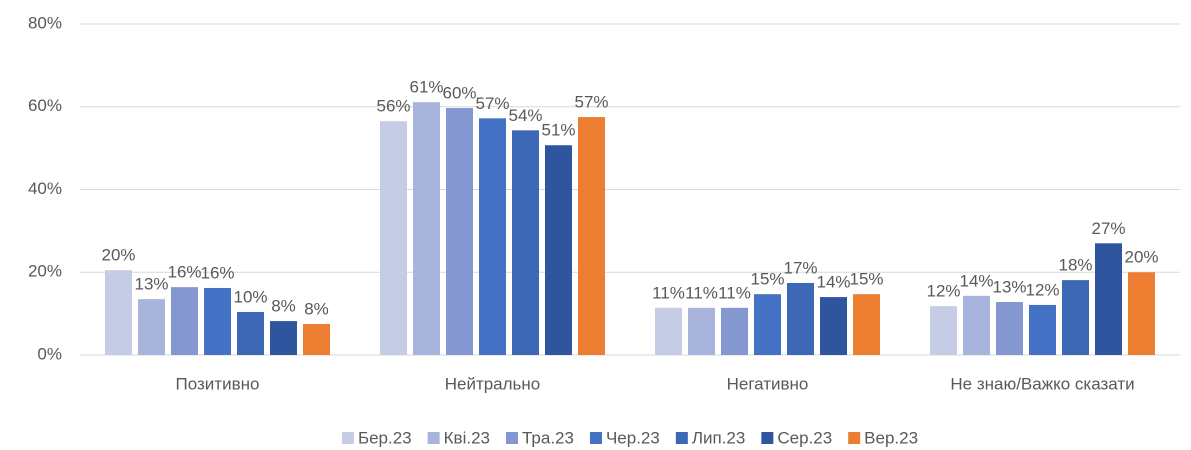 The height and width of the screenshot is (450, 1191). Describe the element at coordinates (525, 115) in the screenshot. I see `data-label: 54%` at that location.